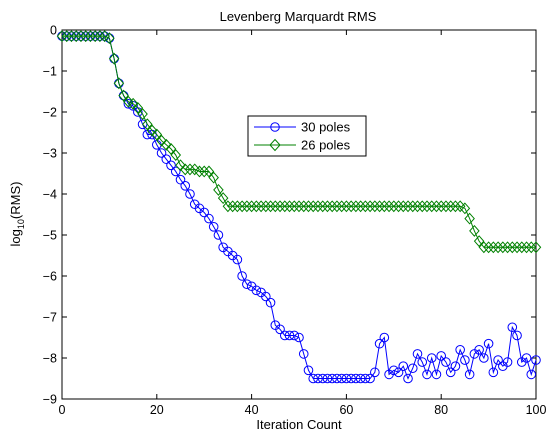  I want to click on y-tick-label: −6, so click(50, 277).